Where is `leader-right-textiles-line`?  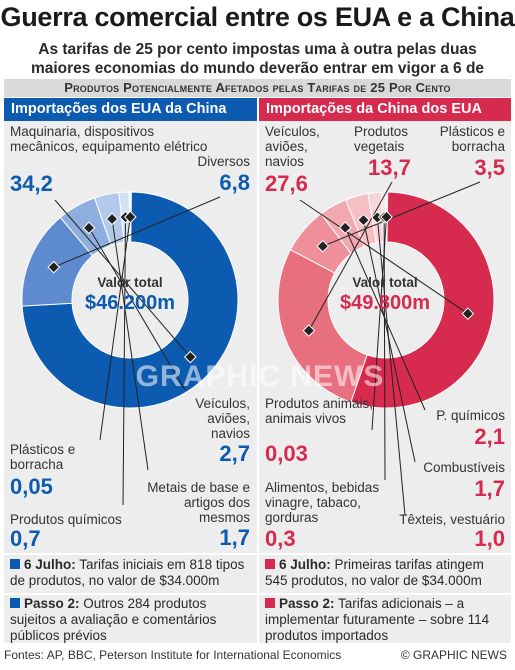 leader-right-textiles-line is located at coordinates (391, 366).